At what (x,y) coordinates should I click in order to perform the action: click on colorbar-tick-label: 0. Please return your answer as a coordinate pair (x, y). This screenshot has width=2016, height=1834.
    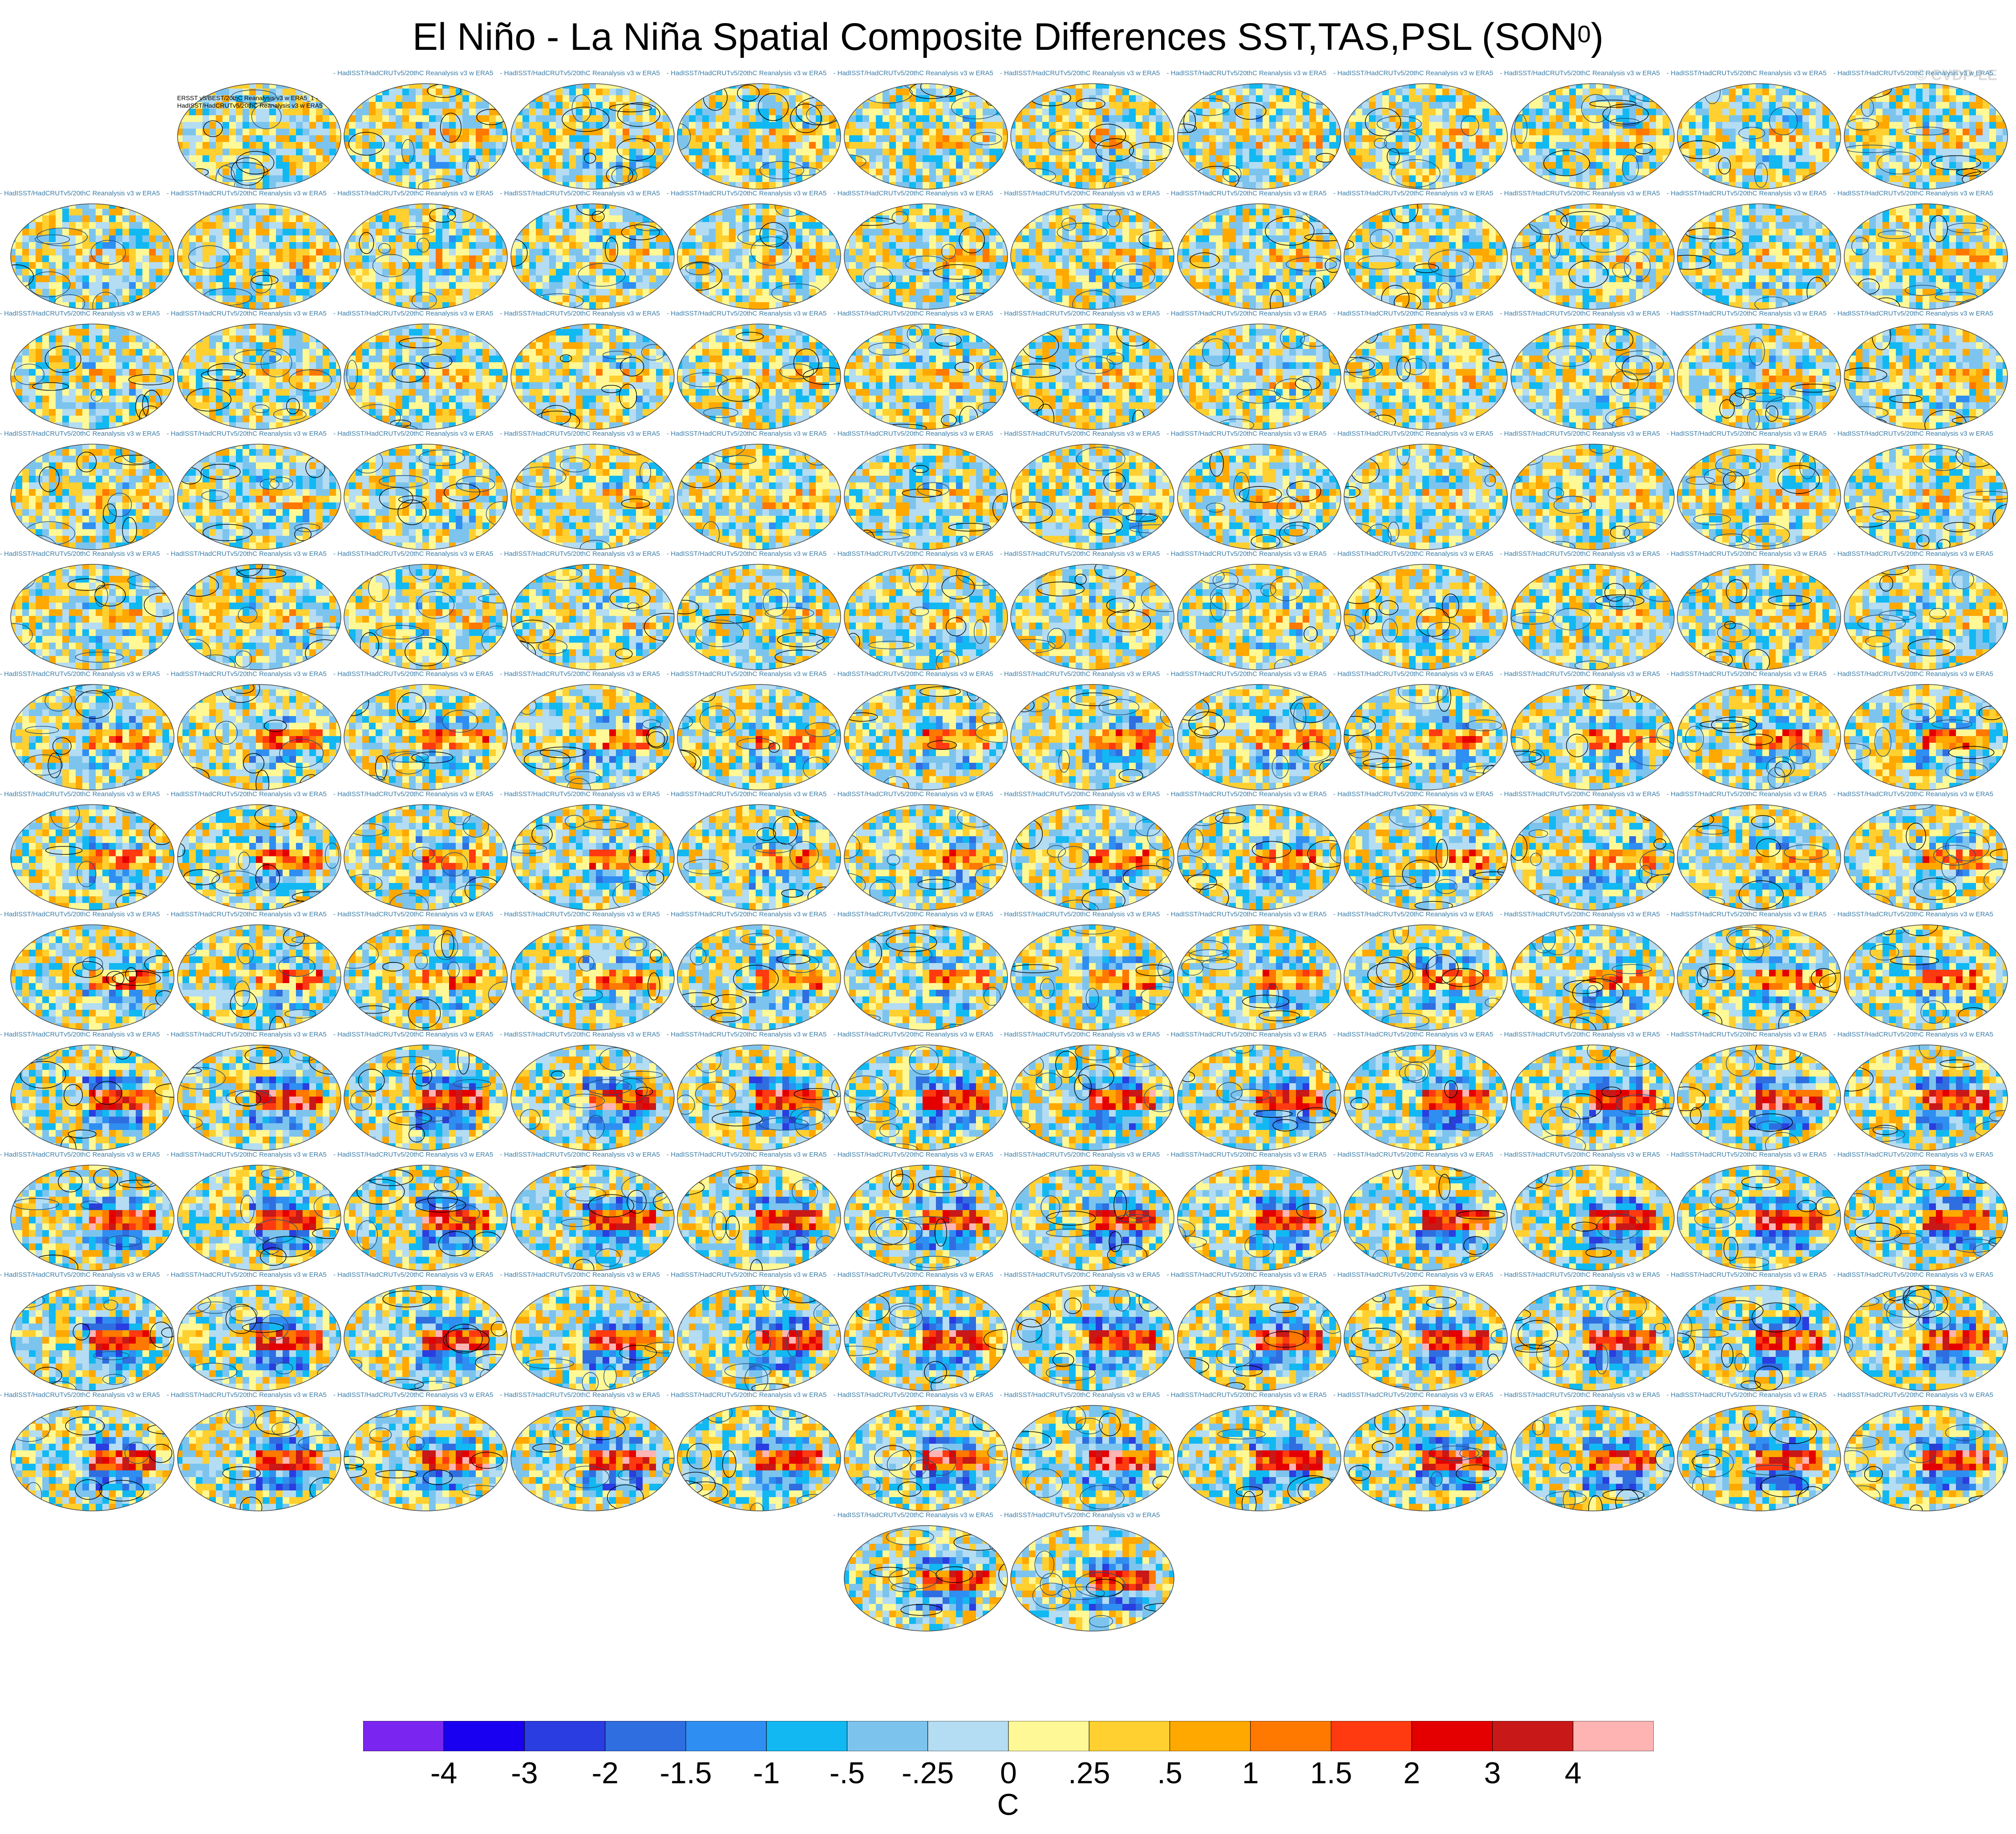
    Looking at the image, I should click on (1008, 1773).